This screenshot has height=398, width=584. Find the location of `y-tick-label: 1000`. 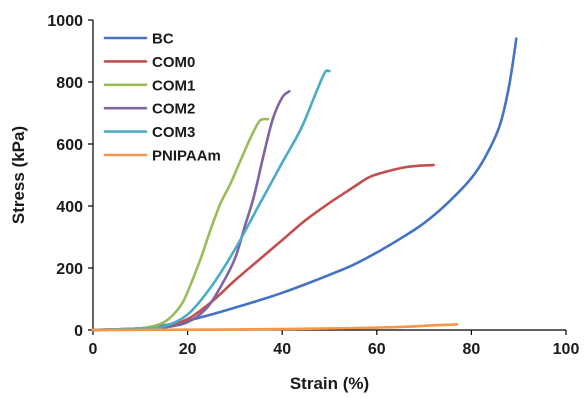

y-tick-label: 1000 is located at coordinates (65, 21).